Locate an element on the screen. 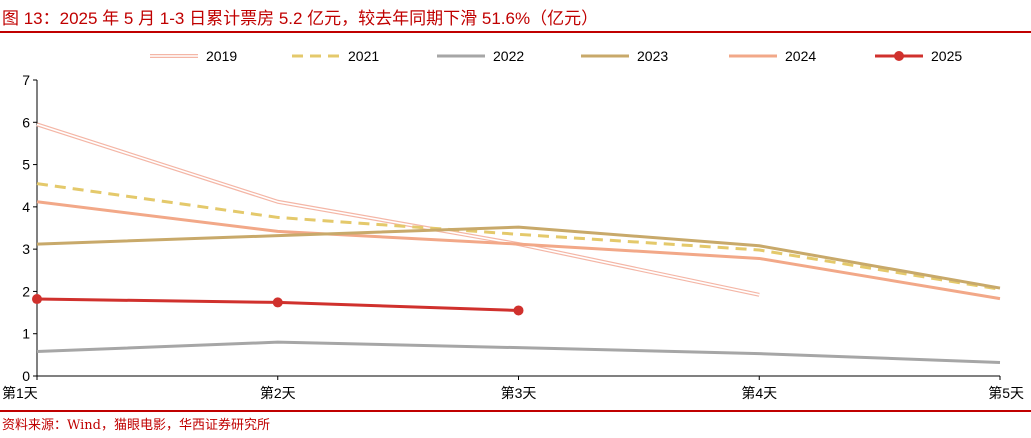  legend-item-2021: 2021 is located at coordinates (335, 56).